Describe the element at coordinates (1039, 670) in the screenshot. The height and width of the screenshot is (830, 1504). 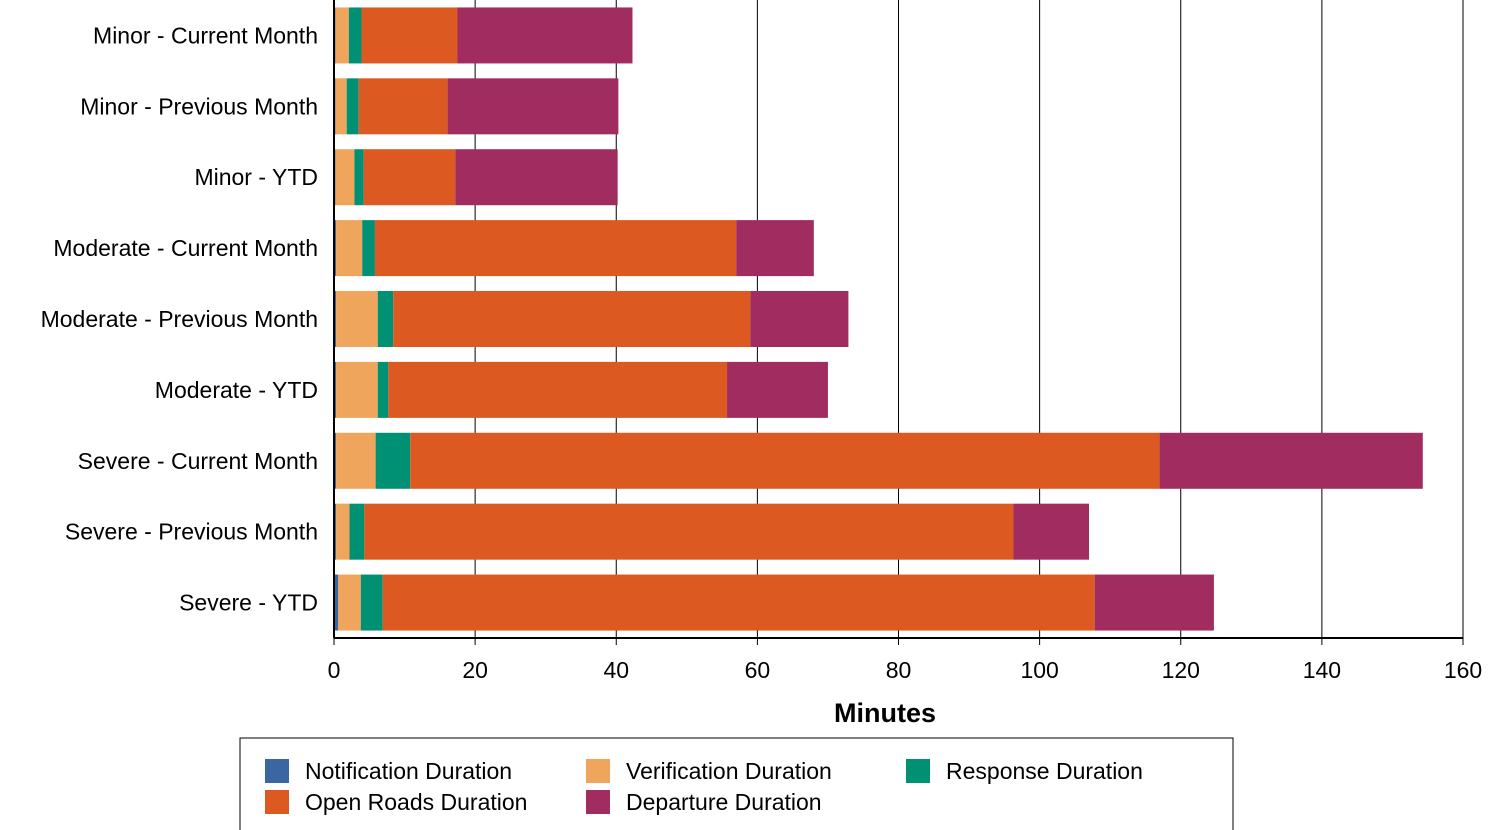
I see `x-tick-label: 100` at that location.